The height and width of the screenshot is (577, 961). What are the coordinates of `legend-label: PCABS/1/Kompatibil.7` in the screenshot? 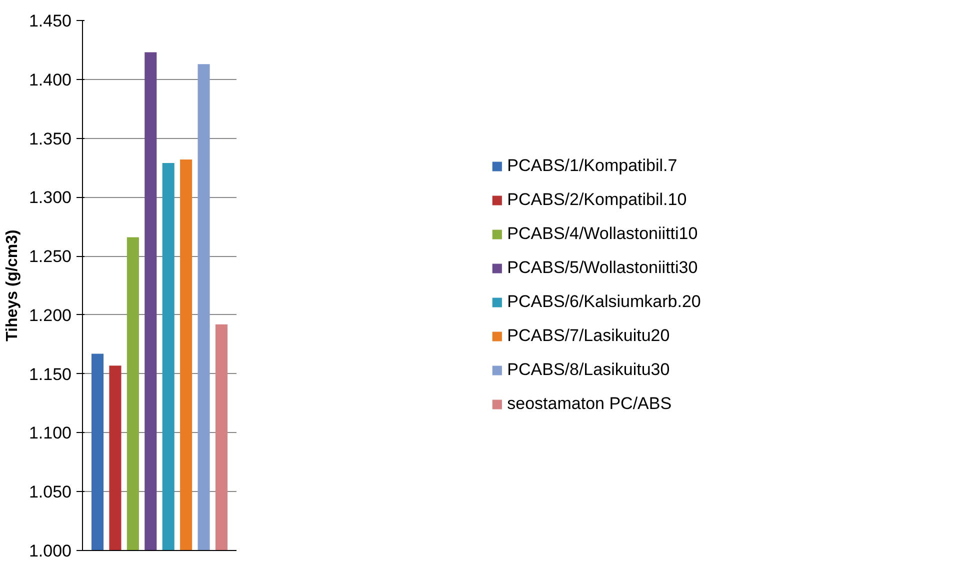 It's located at (592, 166).